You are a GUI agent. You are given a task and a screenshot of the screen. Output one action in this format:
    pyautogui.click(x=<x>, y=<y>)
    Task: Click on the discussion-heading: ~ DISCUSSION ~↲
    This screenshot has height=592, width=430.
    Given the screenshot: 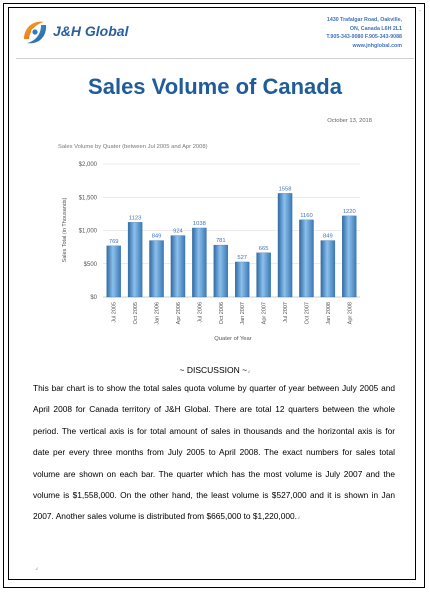 What is the action you would take?
    pyautogui.click(x=215, y=370)
    